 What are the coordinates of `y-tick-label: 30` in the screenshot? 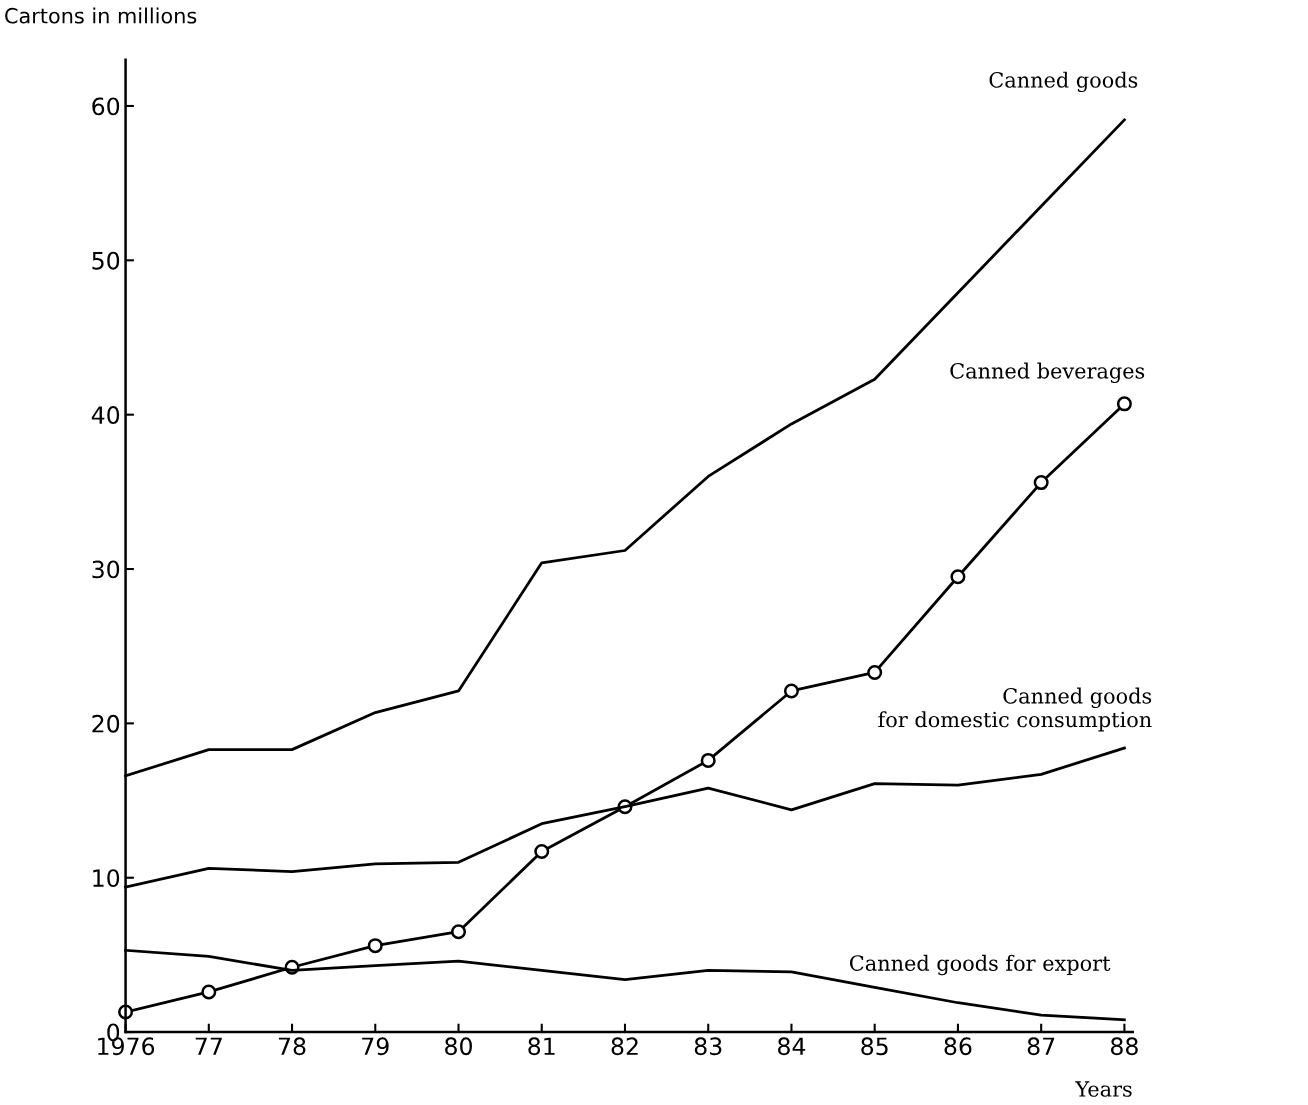 It's located at (106, 569).